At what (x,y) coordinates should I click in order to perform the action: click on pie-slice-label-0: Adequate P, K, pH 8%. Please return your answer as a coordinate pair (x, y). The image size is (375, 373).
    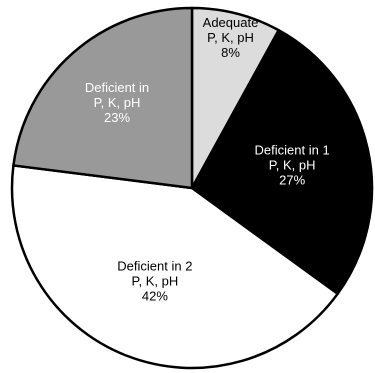
    Looking at the image, I should click on (231, 37).